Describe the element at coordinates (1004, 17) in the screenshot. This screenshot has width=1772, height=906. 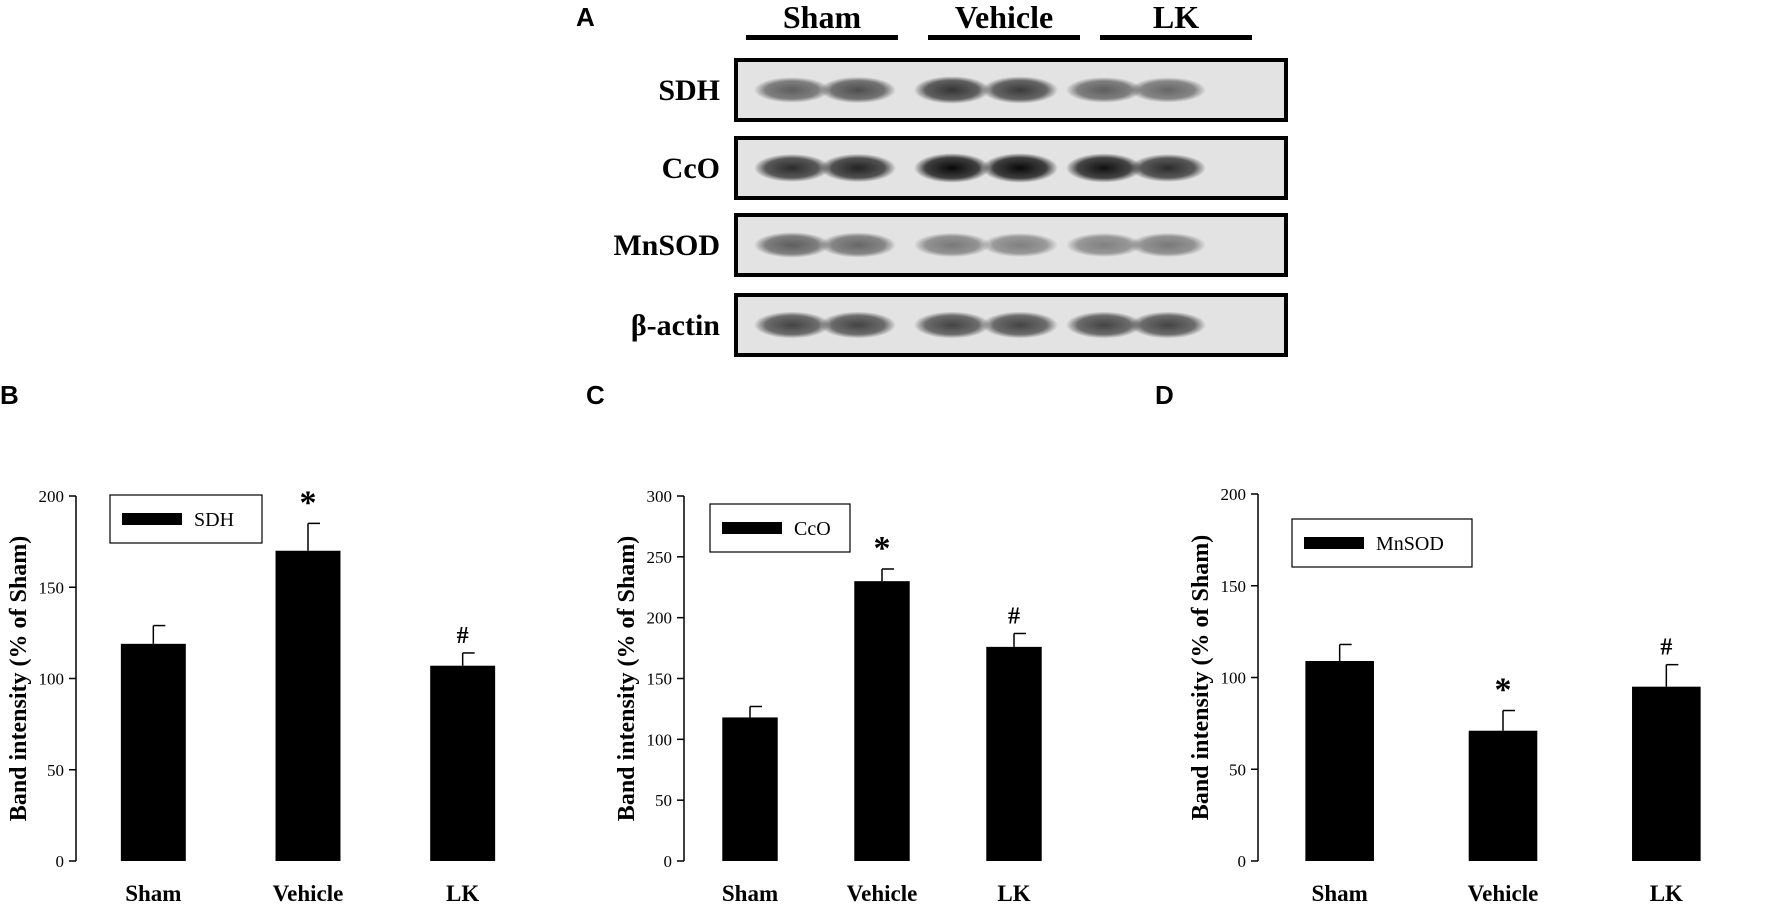
I see `blot-group-label-1: Vehicle` at that location.